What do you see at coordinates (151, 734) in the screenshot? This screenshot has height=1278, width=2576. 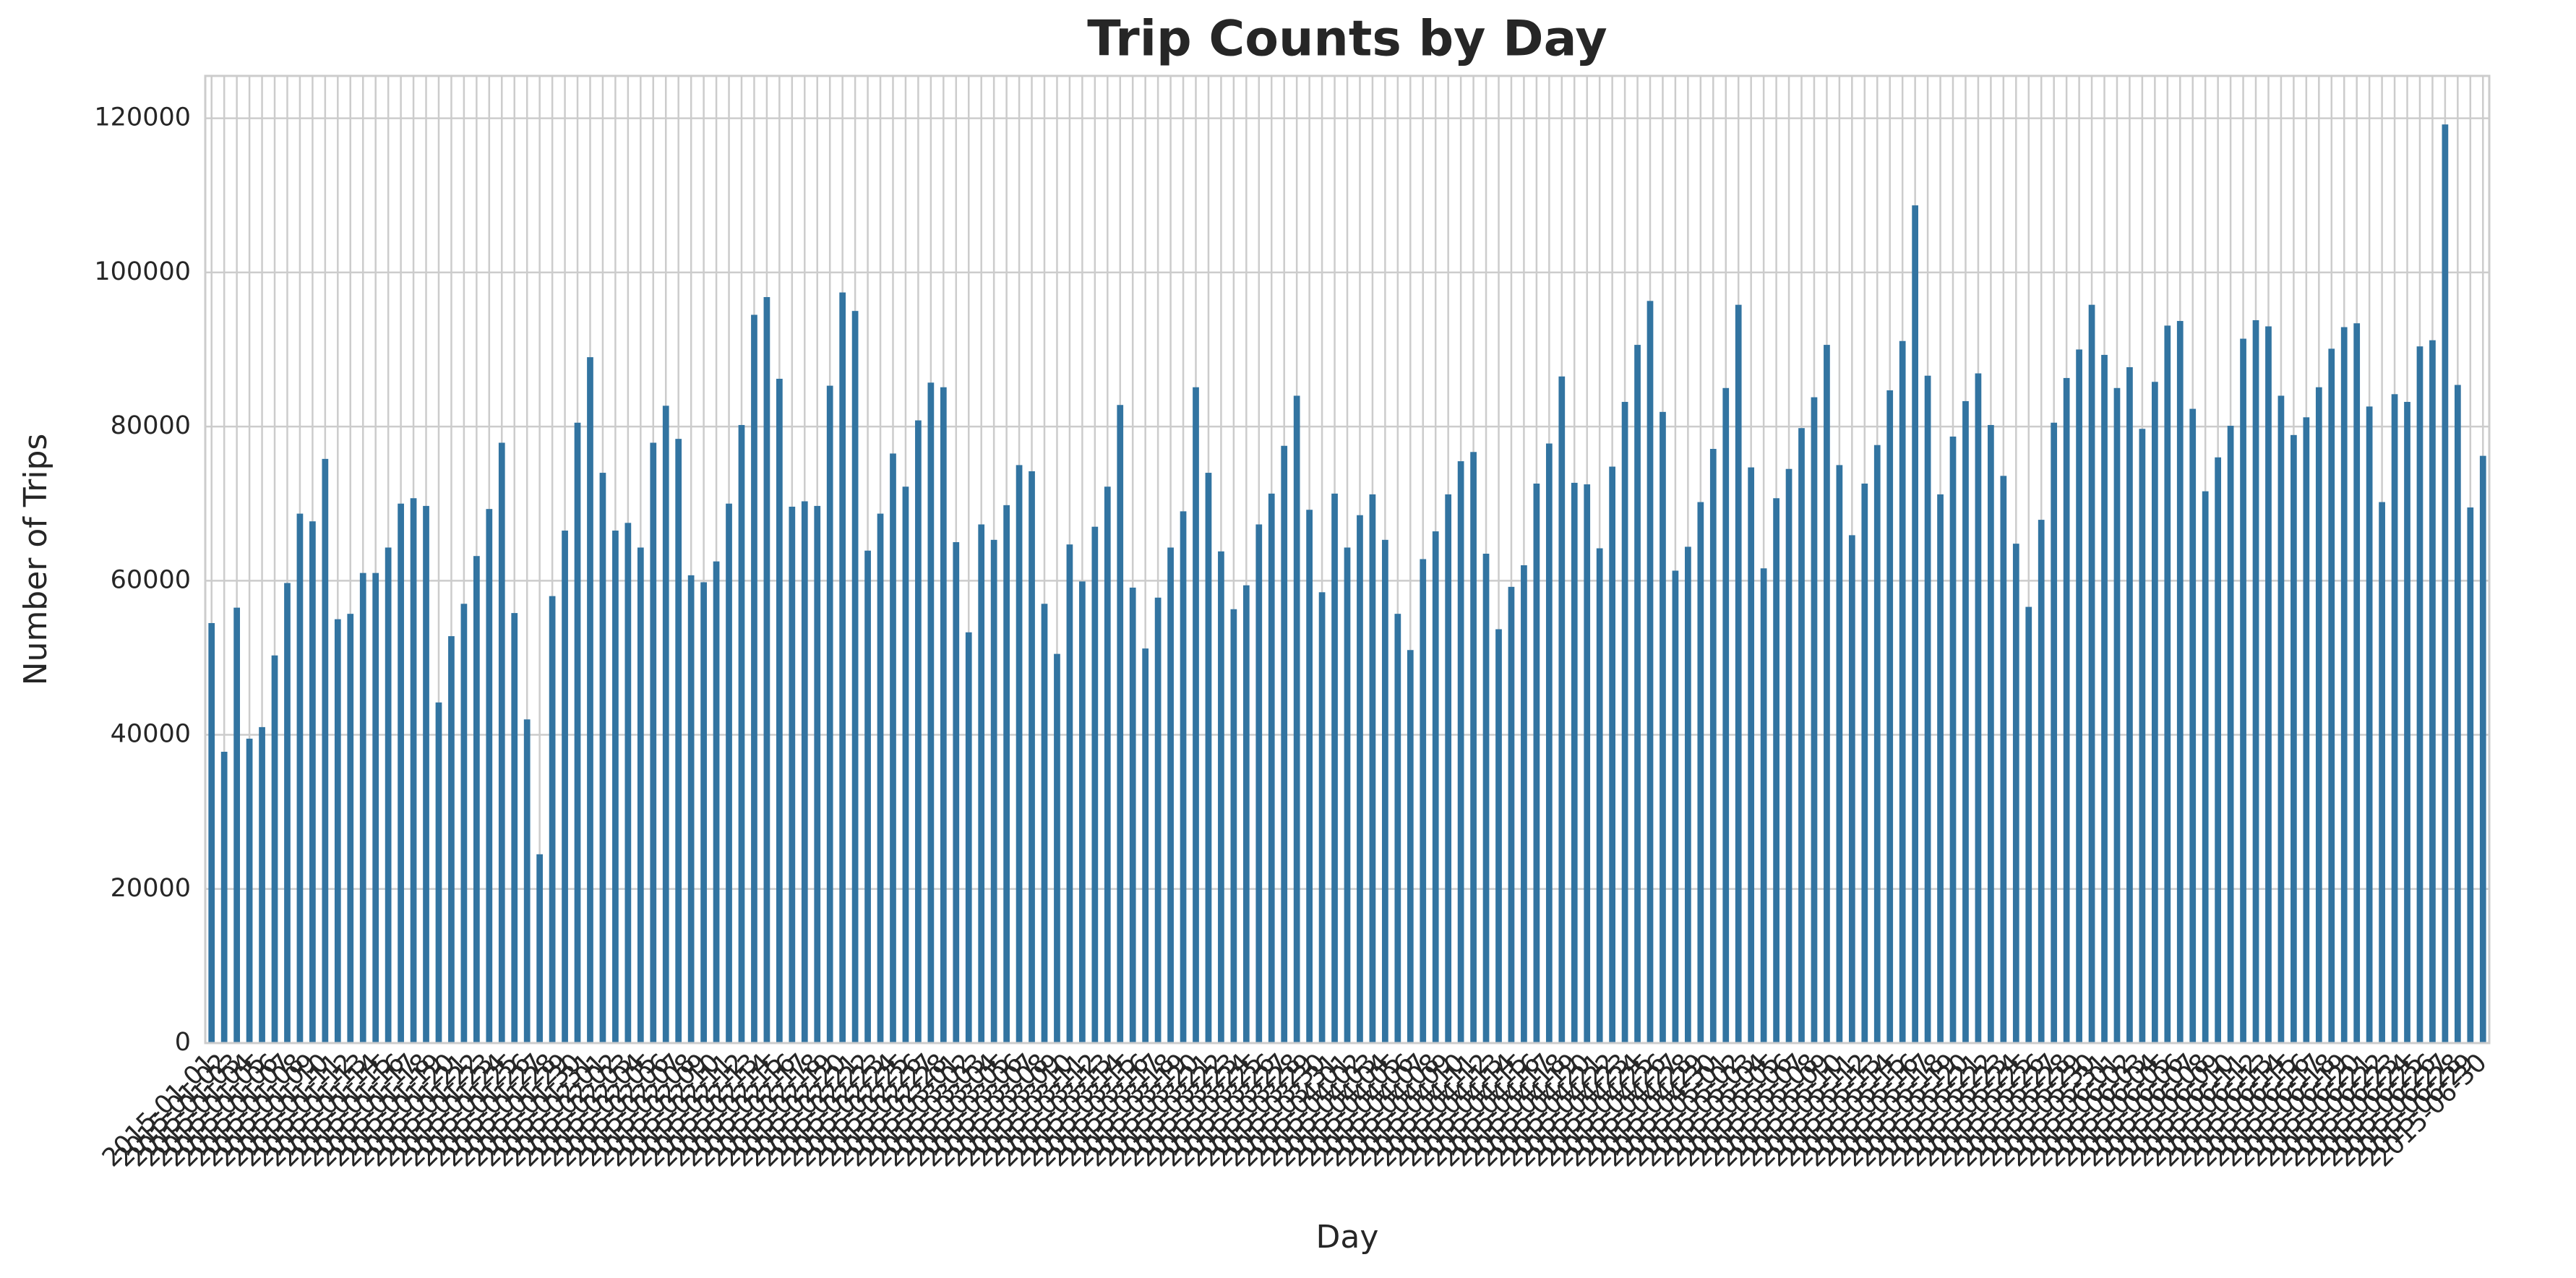 I see `y-tick-label: 40000` at bounding box center [151, 734].